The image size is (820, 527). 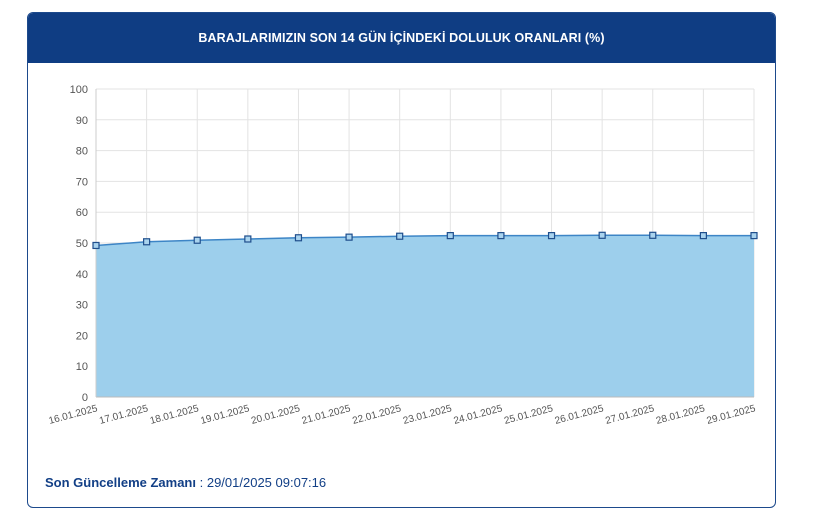 What do you see at coordinates (82, 244) in the screenshot?
I see `y-tick-label: 50` at bounding box center [82, 244].